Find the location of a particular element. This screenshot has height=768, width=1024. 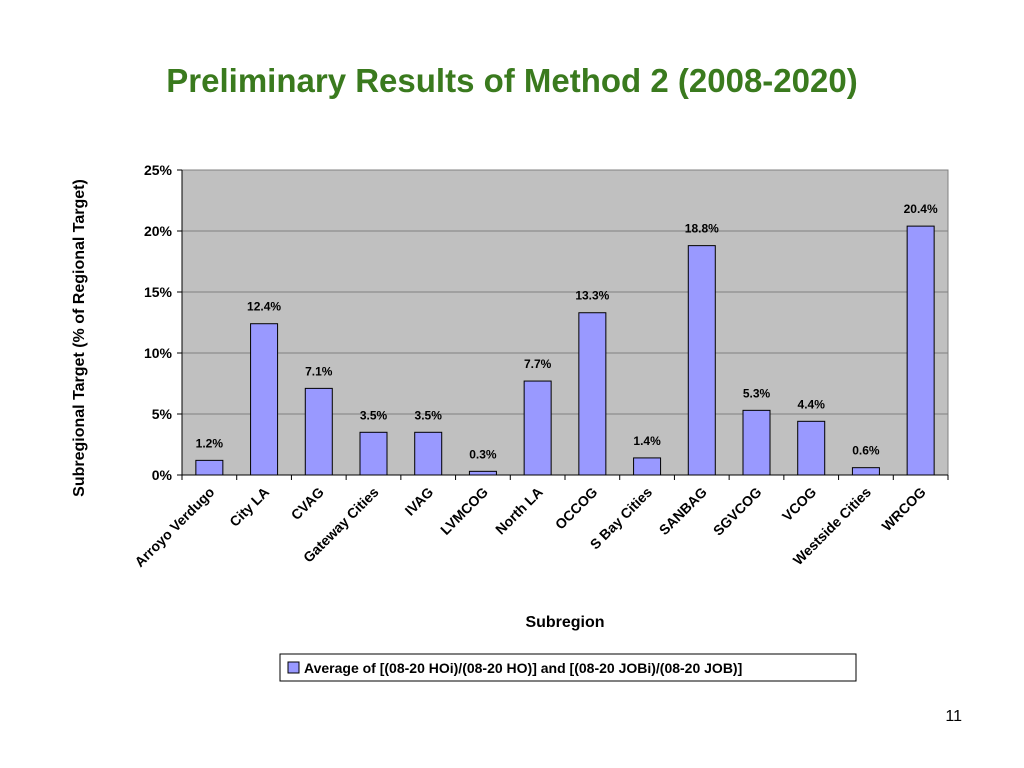

x-tick-label: North LA is located at coordinates (519, 511).